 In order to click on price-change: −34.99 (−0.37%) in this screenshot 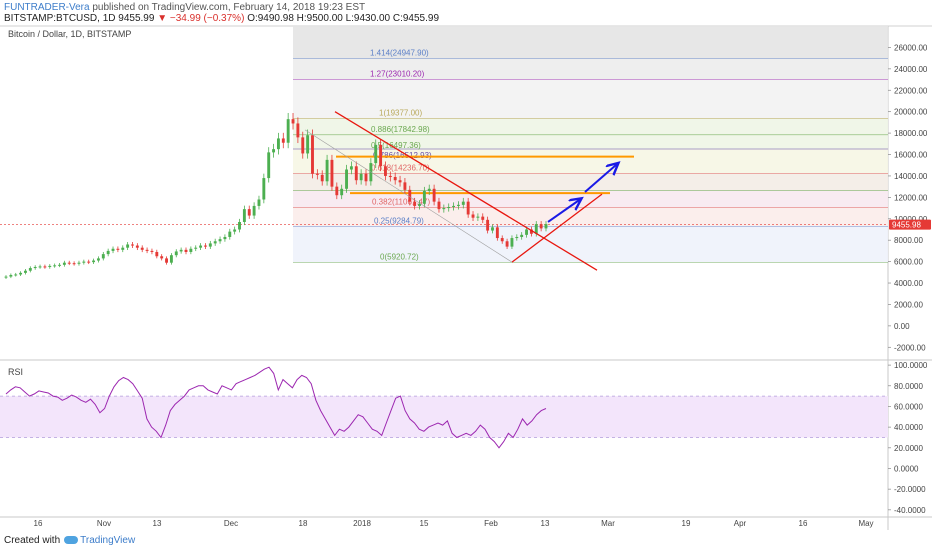, I will do `click(207, 18)`.